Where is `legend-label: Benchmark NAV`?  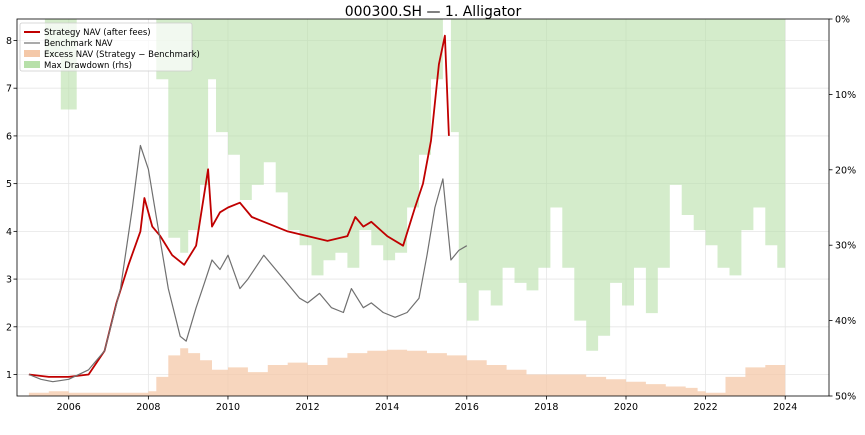
legend-label: Benchmark NAV is located at coordinates (78, 44).